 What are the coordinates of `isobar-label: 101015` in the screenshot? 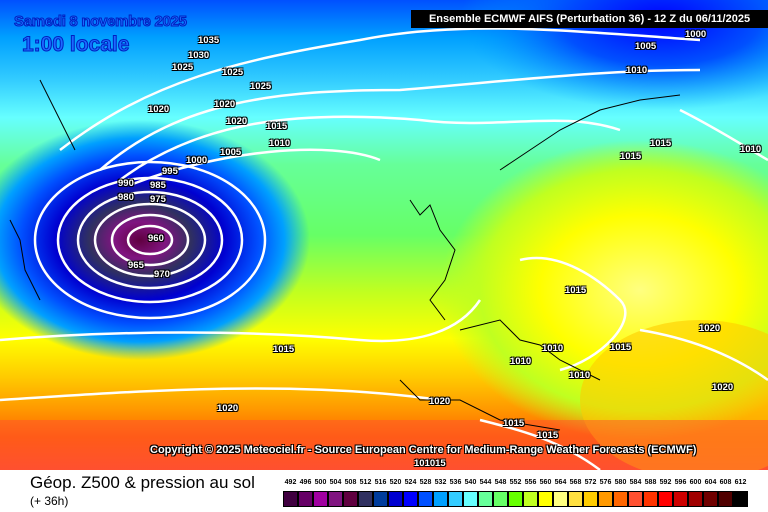 It's located at (430, 463).